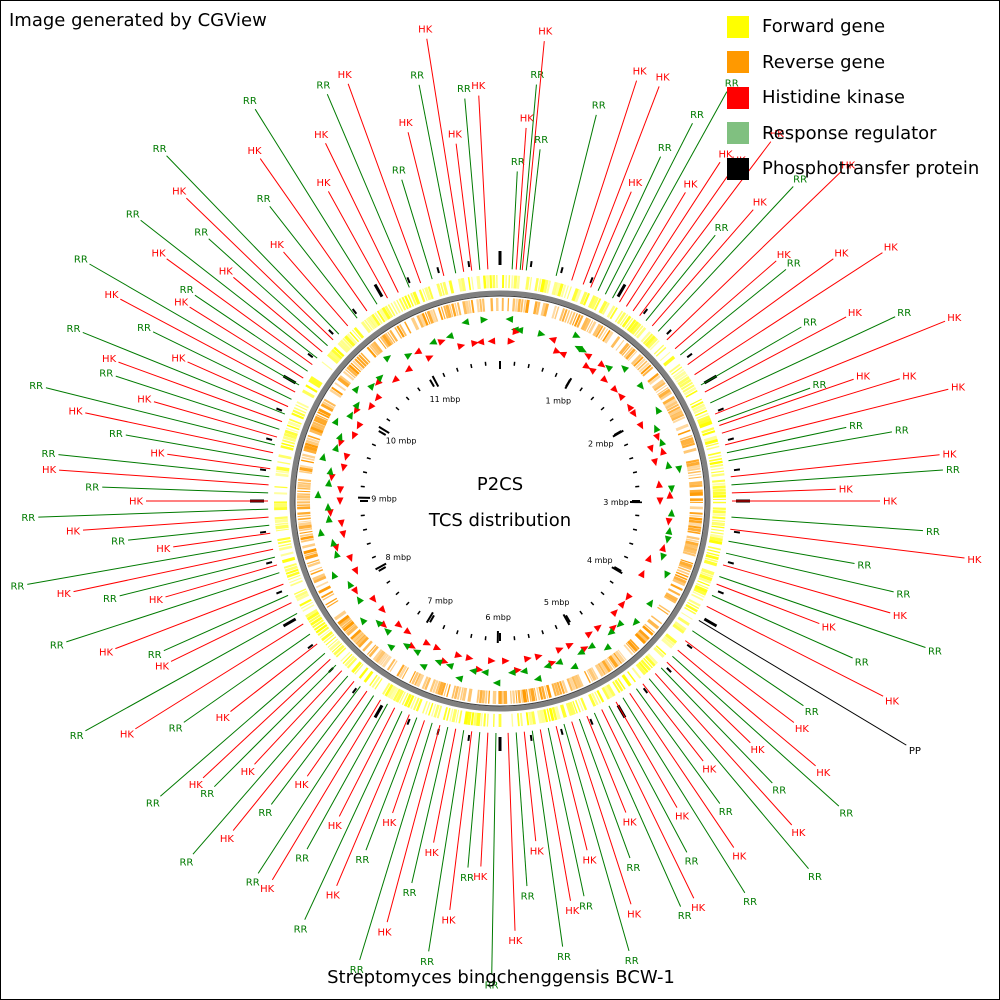  Describe the element at coordinates (824, 27) in the screenshot. I see `legend-label-forward-gene: Forward gene` at that location.